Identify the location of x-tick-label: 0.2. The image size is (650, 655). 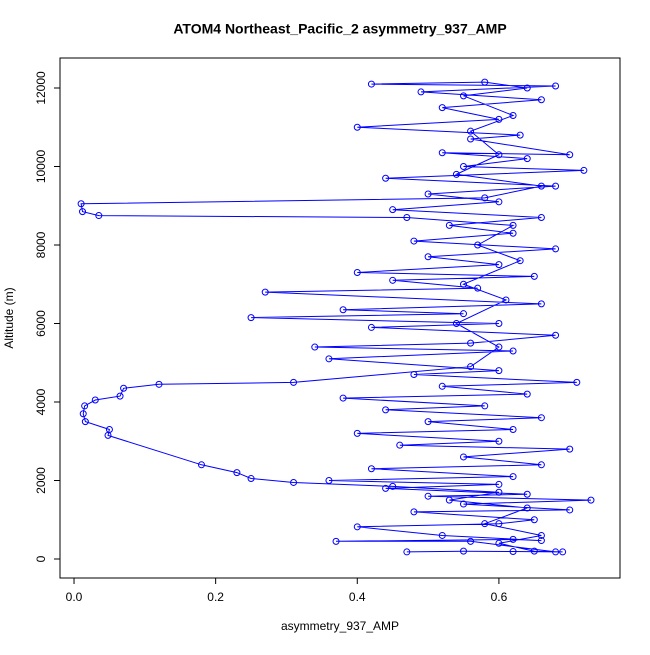
(215, 597).